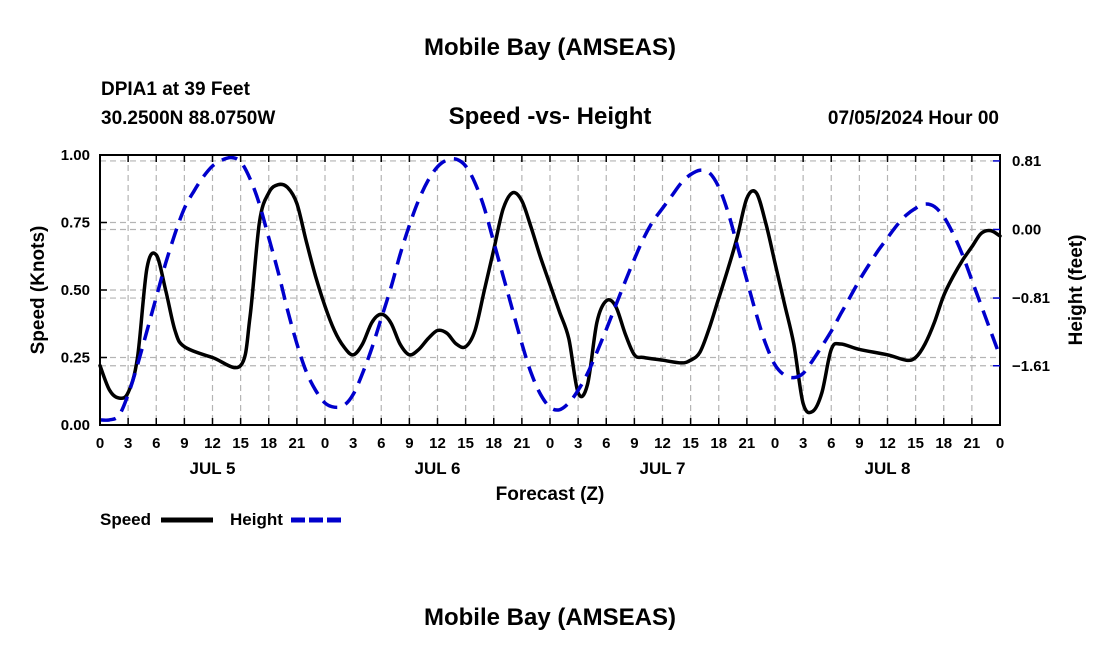  Describe the element at coordinates (221, 519) in the screenshot. I see `legend: Speed Height` at that location.